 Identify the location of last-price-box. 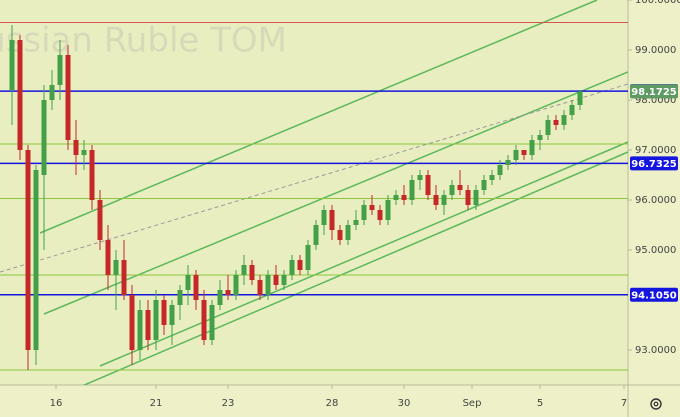
(654, 91).